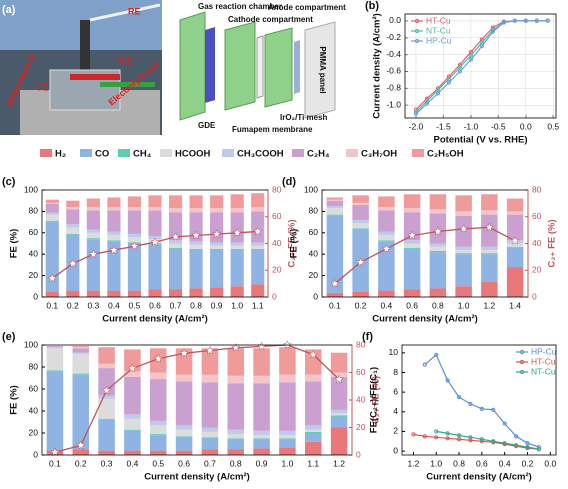 This screenshot has height=489, width=568. What do you see at coordinates (505, 463) in the screenshot?
I see `x-tick-label: 0.4` at bounding box center [505, 463].